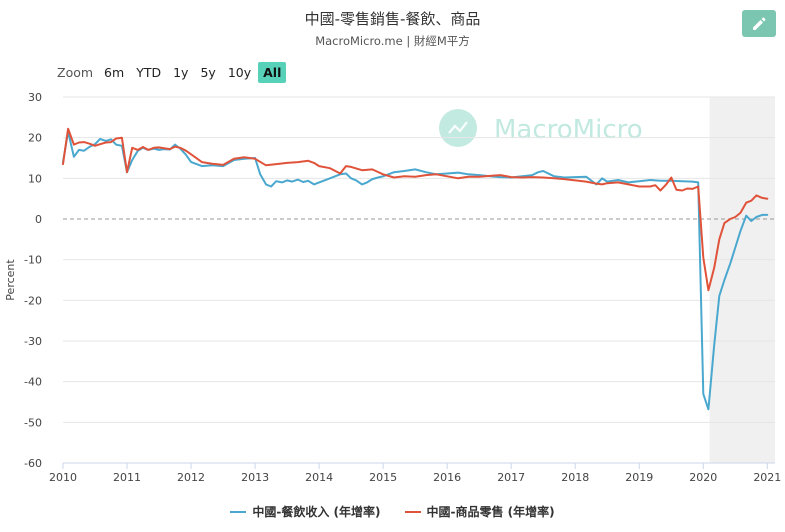 The width and height of the screenshot is (785, 532). I want to click on y-tick-label: 10, so click(35, 178).